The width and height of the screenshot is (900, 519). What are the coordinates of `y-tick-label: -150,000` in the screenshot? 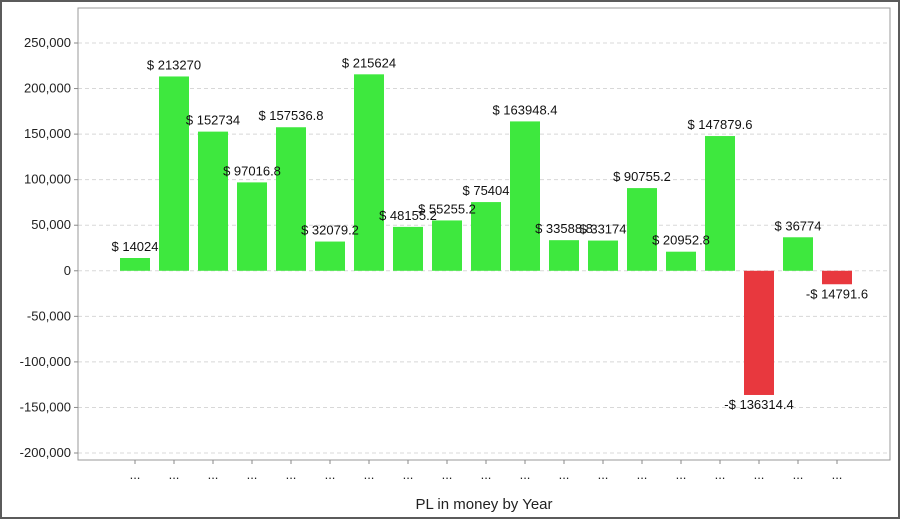 It's located at (45, 406).